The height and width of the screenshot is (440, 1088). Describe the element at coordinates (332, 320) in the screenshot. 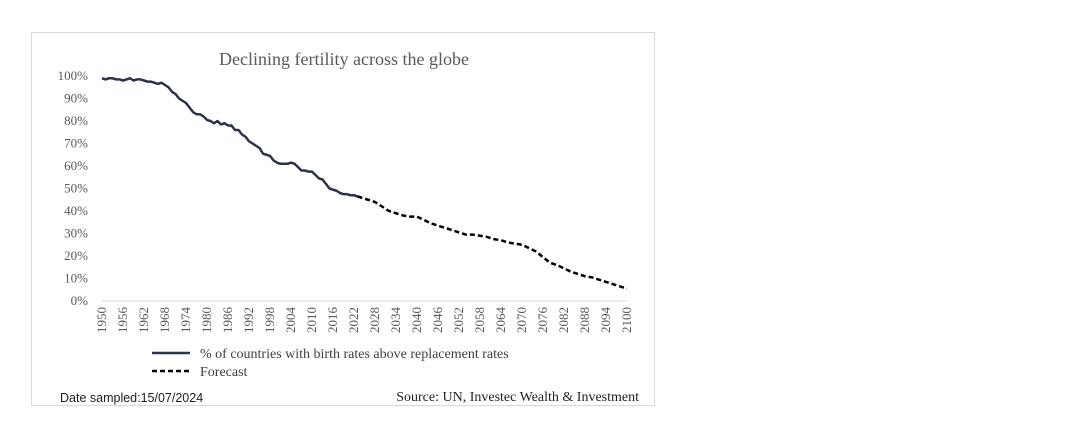

I see `x-tick-label: 2016` at that location.